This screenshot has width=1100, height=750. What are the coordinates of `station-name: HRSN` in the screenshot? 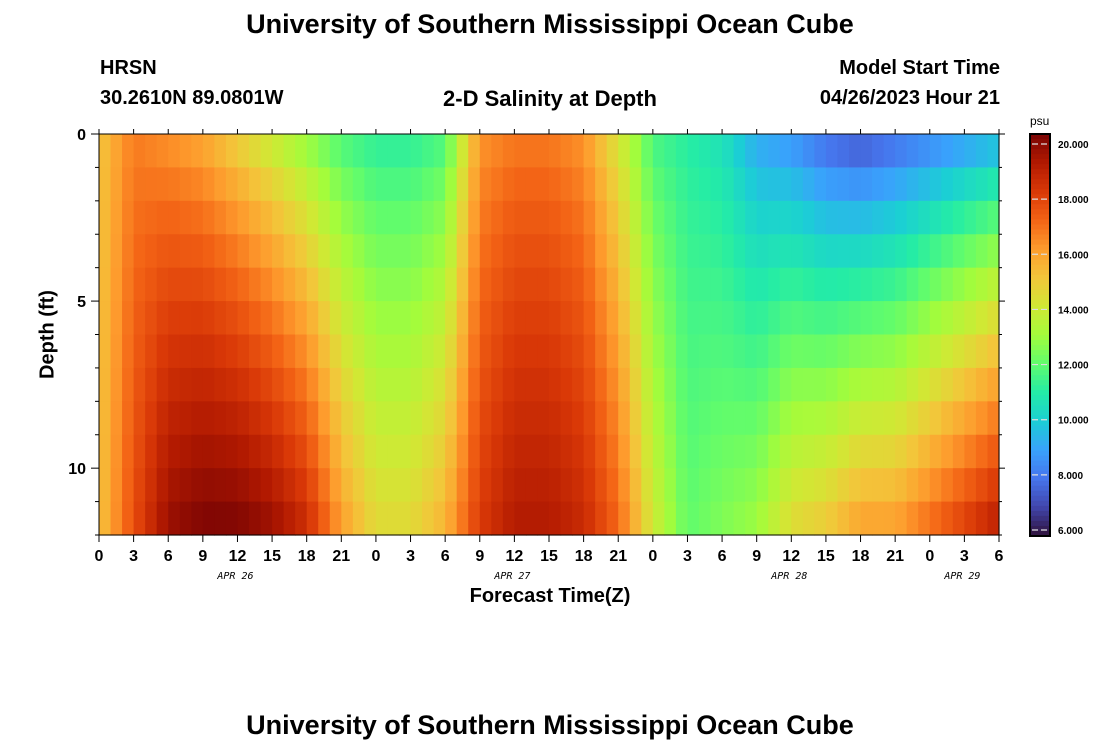 It's located at (128, 68).